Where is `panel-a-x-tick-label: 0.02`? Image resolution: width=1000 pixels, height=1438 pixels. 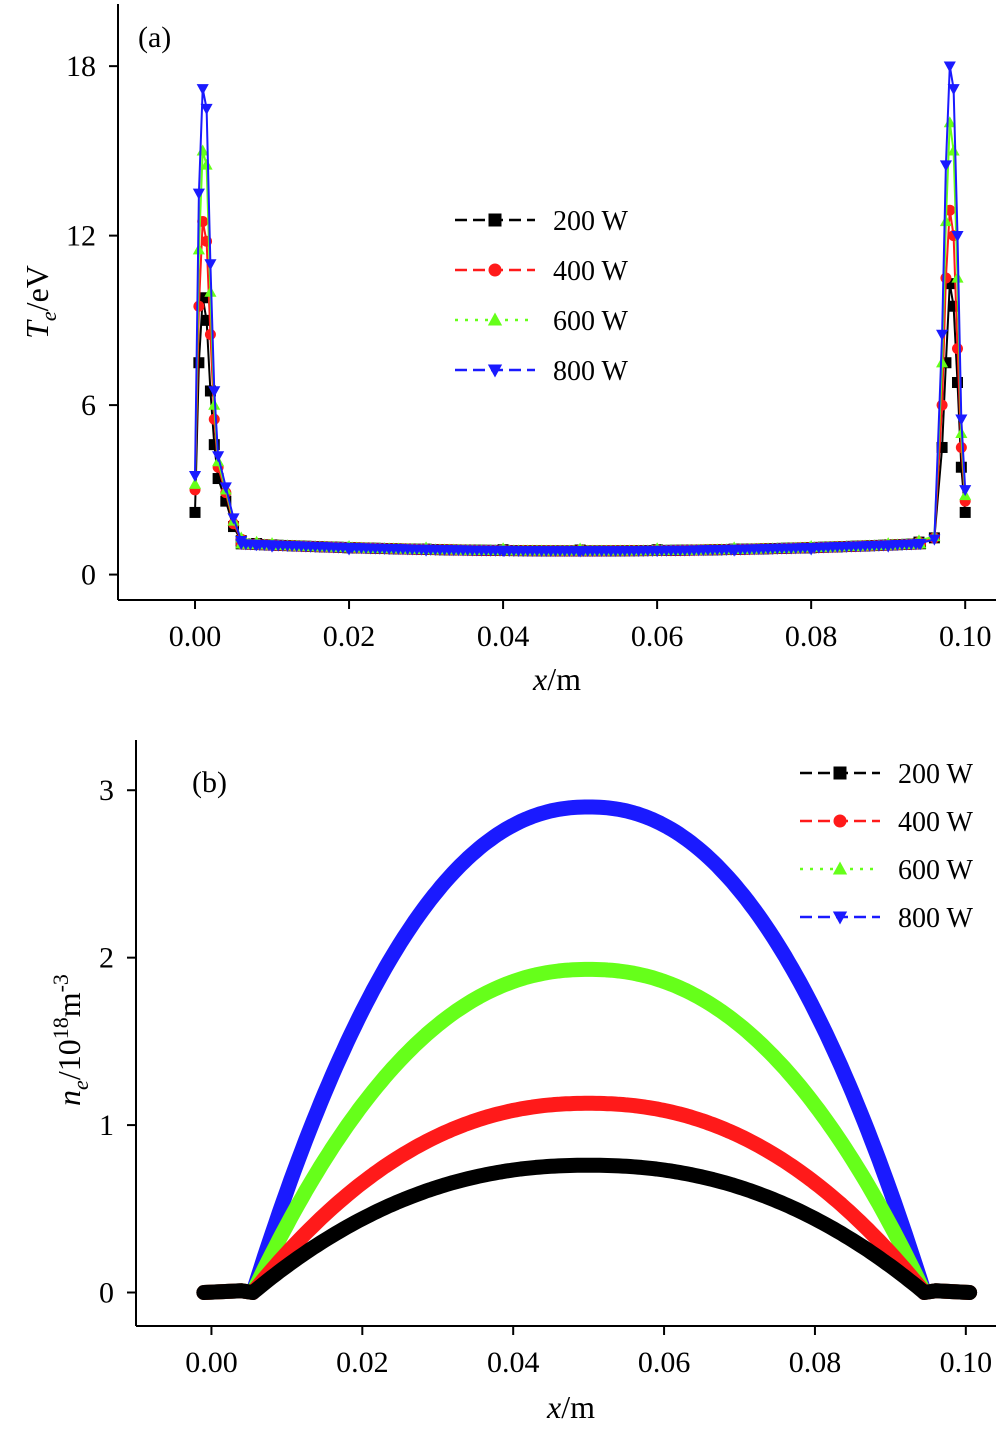
panel-a-x-tick-label: 0.02 is located at coordinates (349, 636).